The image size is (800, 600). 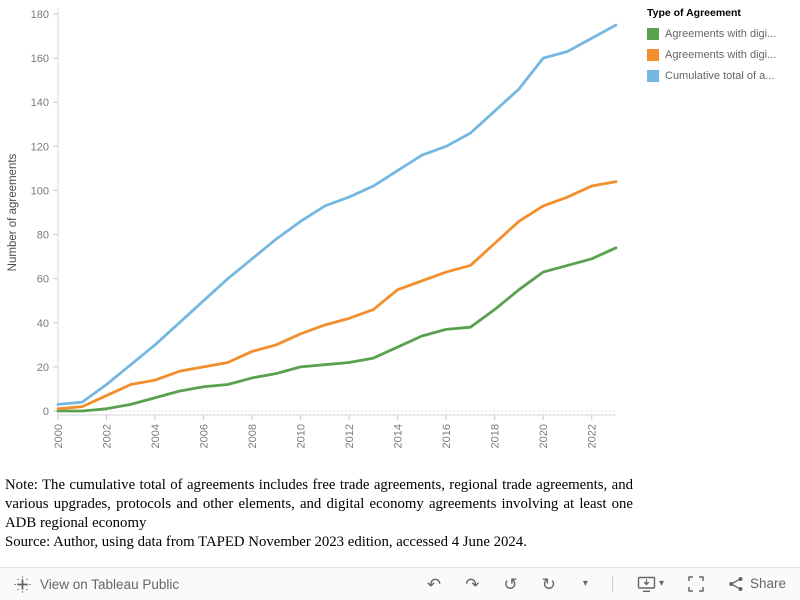 I want to click on svg-text: Number of agreements, so click(x=13, y=212).